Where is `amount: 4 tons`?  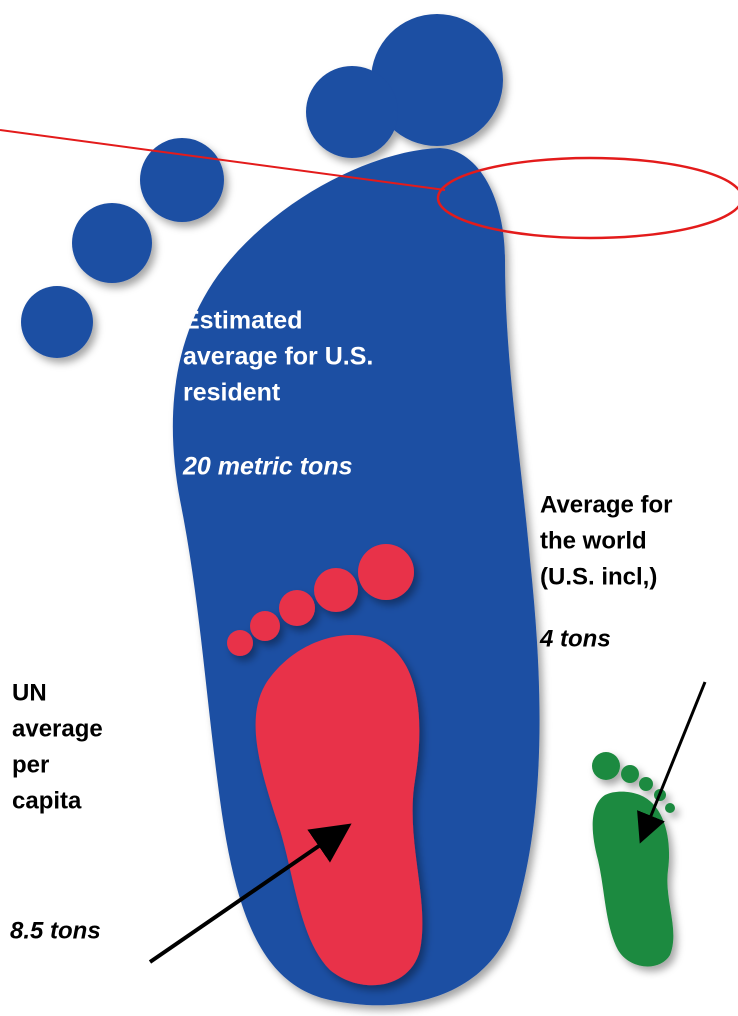
amount: 4 tons is located at coordinates (575, 638).